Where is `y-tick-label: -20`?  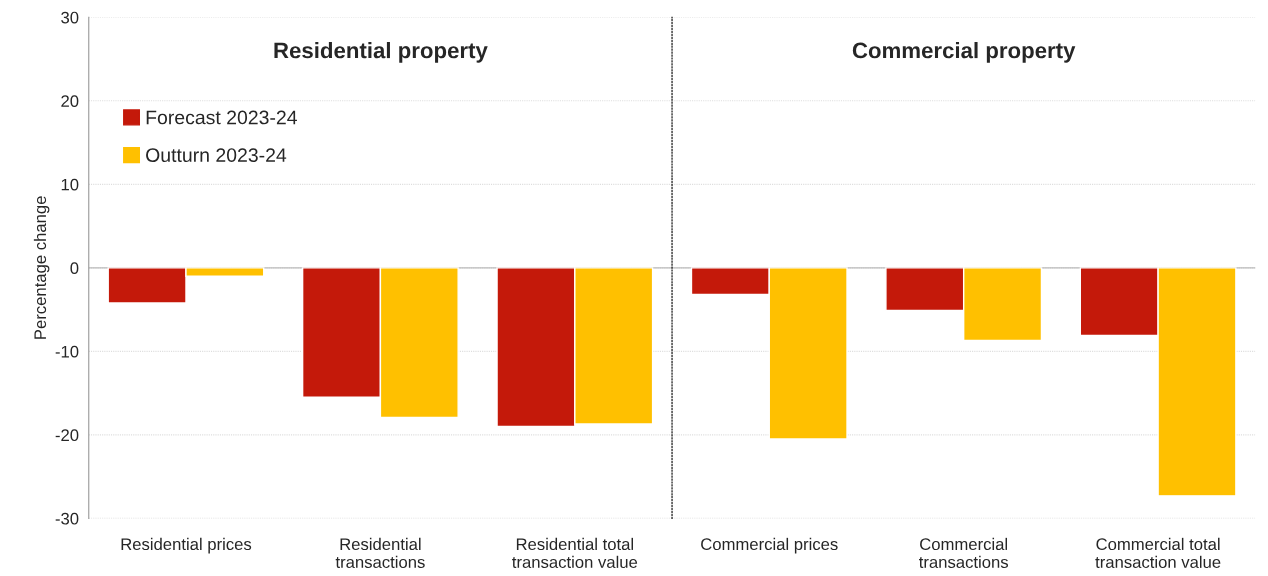 y-tick-label: -20 is located at coordinates (67, 435).